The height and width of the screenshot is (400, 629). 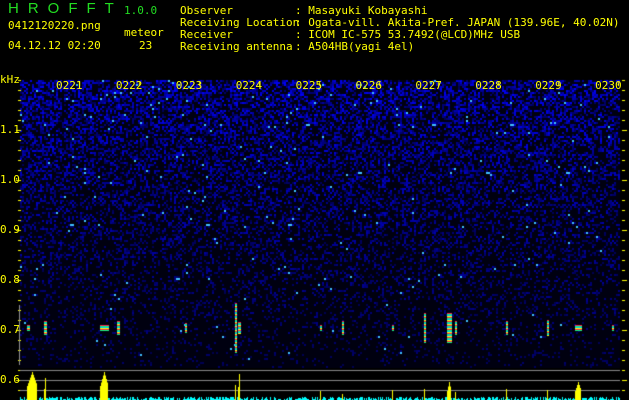 What do you see at coordinates (10, 279) in the screenshot?
I see `freq-tick-label: 0.8` at bounding box center [10, 279].